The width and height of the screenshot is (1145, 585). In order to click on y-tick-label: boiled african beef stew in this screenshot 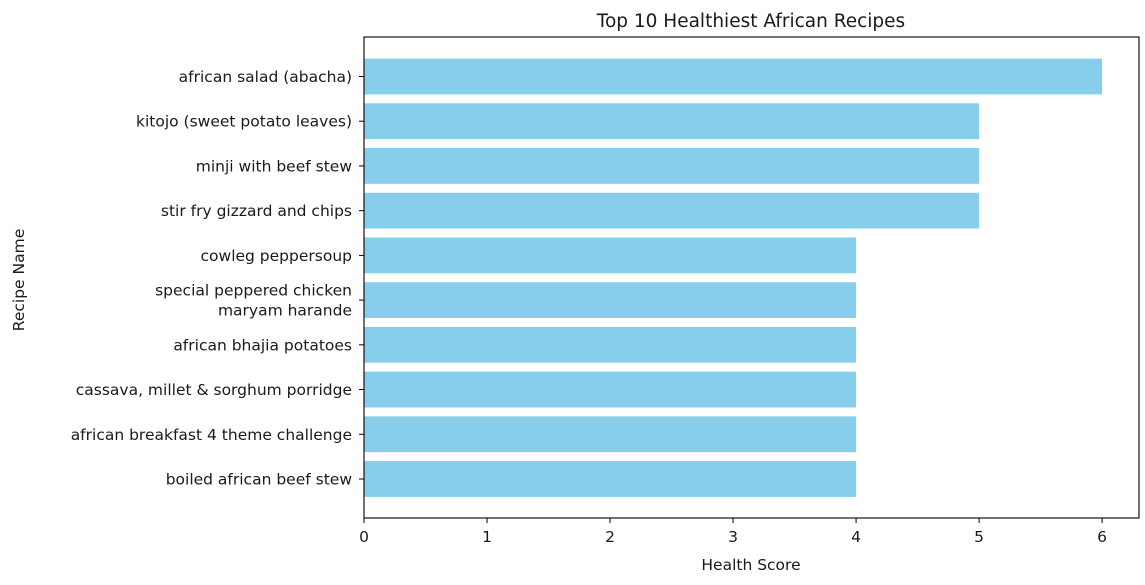, I will do `click(259, 480)`.